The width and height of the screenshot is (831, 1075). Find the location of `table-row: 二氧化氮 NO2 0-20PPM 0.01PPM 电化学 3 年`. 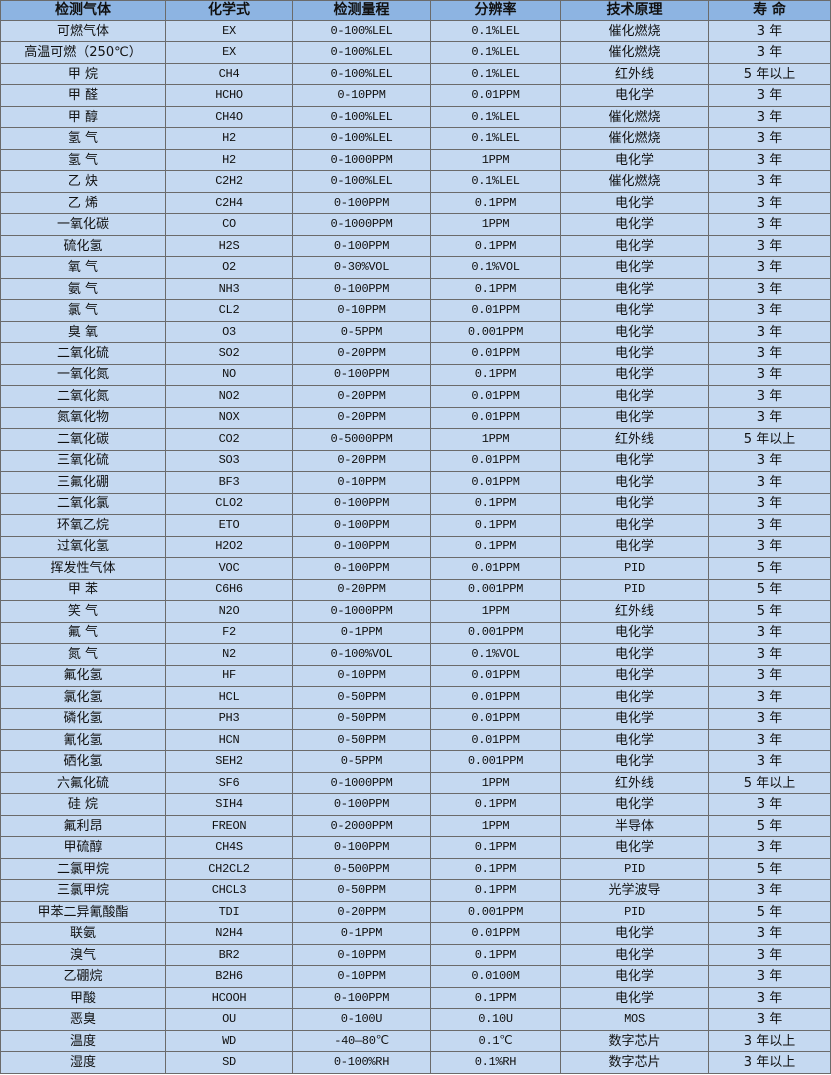

table-row: 二氧化氮 NO2 0-20PPM 0.01PPM 电化学 3 年 is located at coordinates (415, 396).